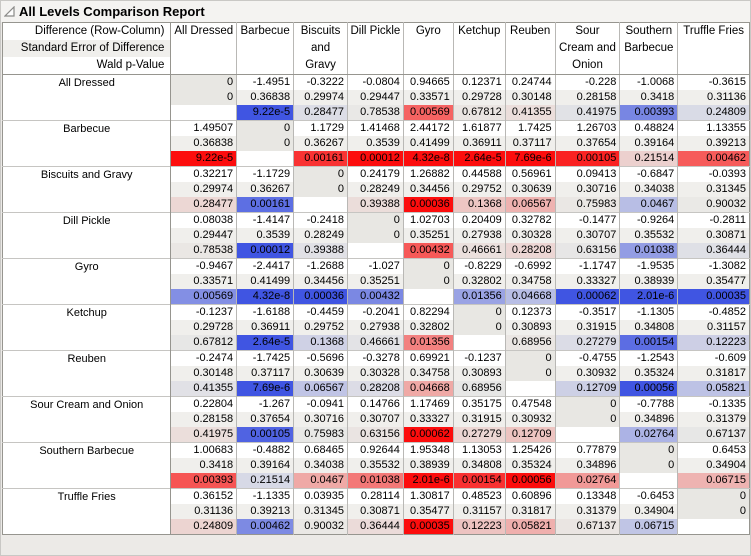 The width and height of the screenshot is (751, 556). Describe the element at coordinates (428, 511) in the screenshot. I see `std-error-cell: 0.35477` at that location.